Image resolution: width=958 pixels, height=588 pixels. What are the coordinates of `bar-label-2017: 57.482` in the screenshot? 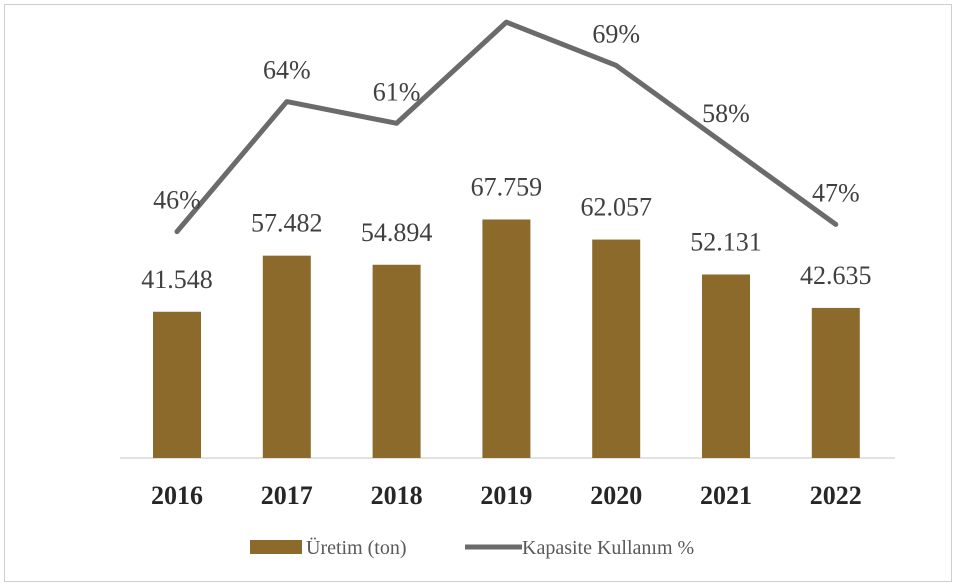 It's located at (287, 223).